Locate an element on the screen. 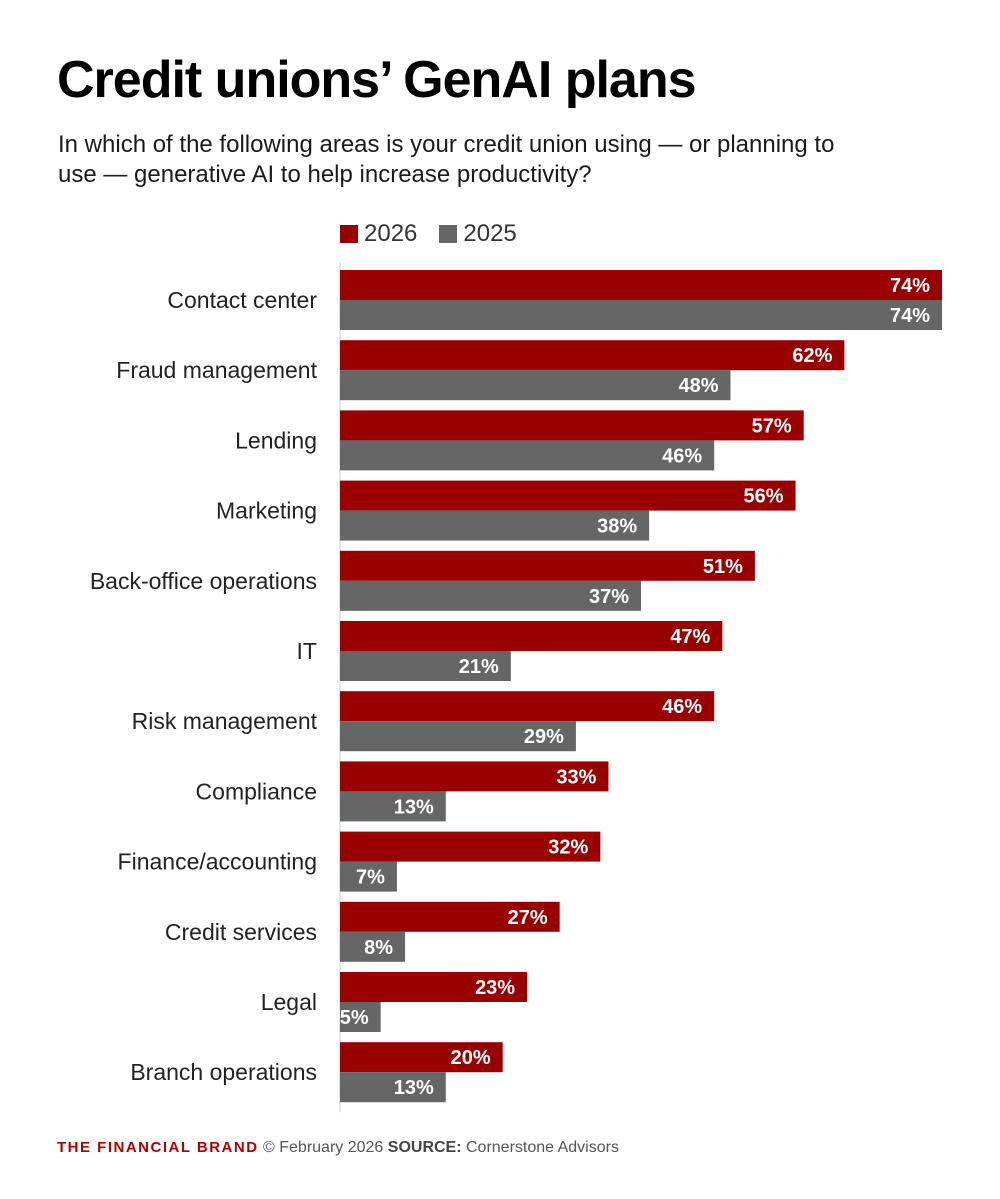 This screenshot has width=1000, height=1199. category-label: Risk management is located at coordinates (225, 721).